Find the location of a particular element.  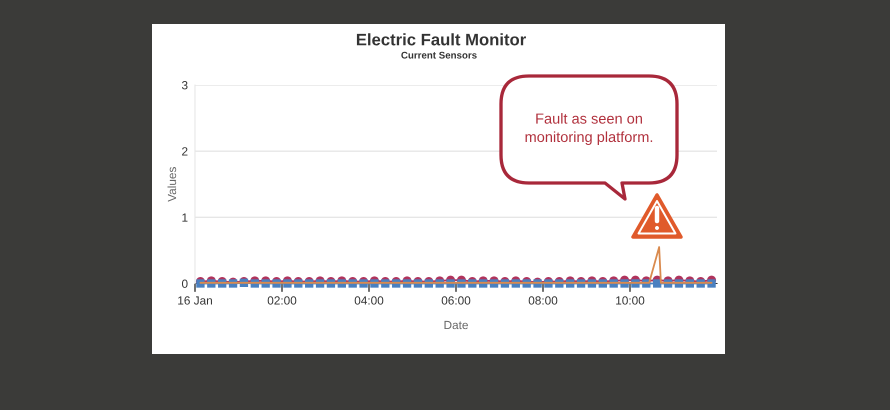

x-tick-label: 06:00 is located at coordinates (456, 300).